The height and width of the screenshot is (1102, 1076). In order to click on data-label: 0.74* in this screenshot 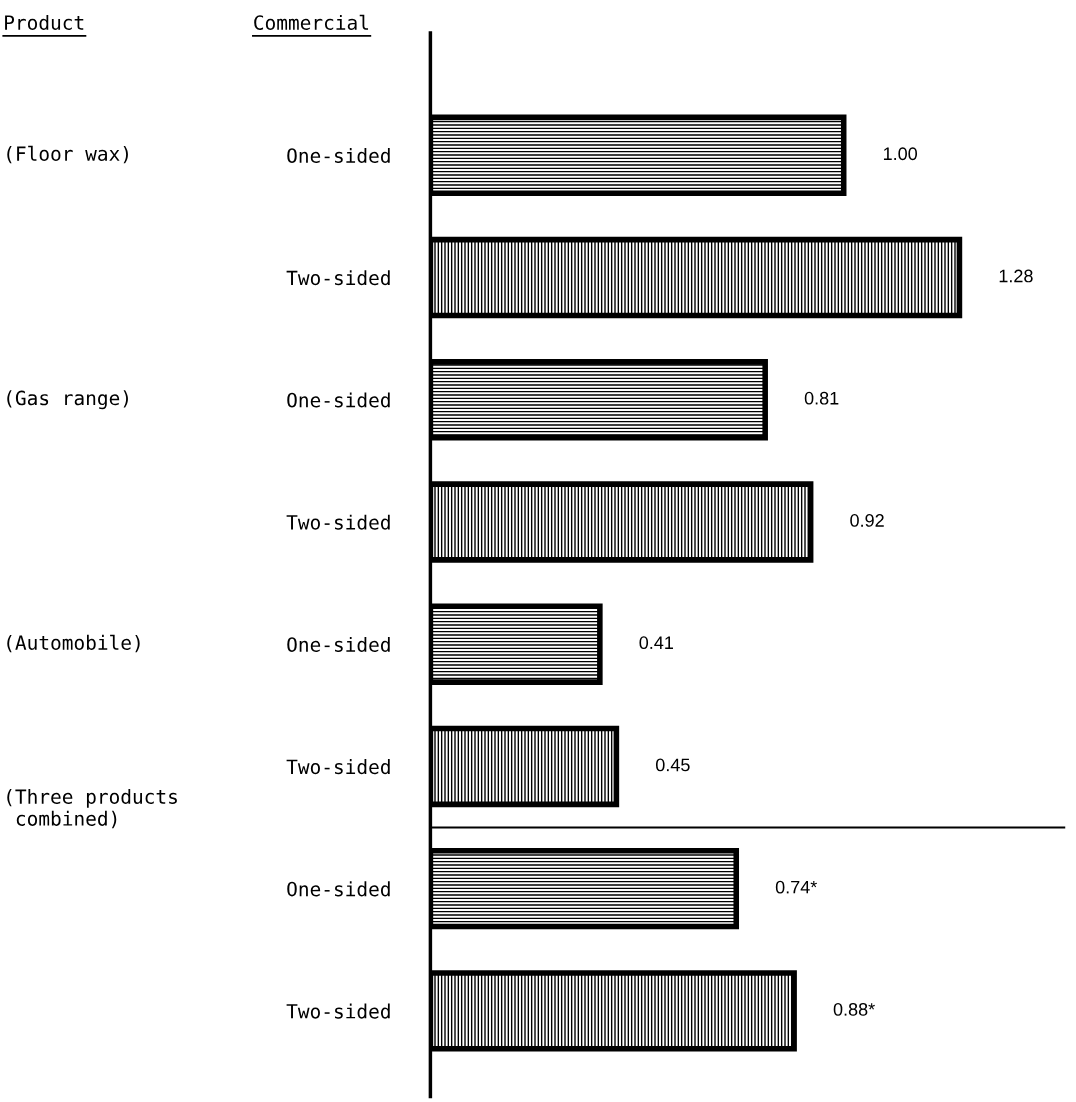, I will do `click(796, 887)`.